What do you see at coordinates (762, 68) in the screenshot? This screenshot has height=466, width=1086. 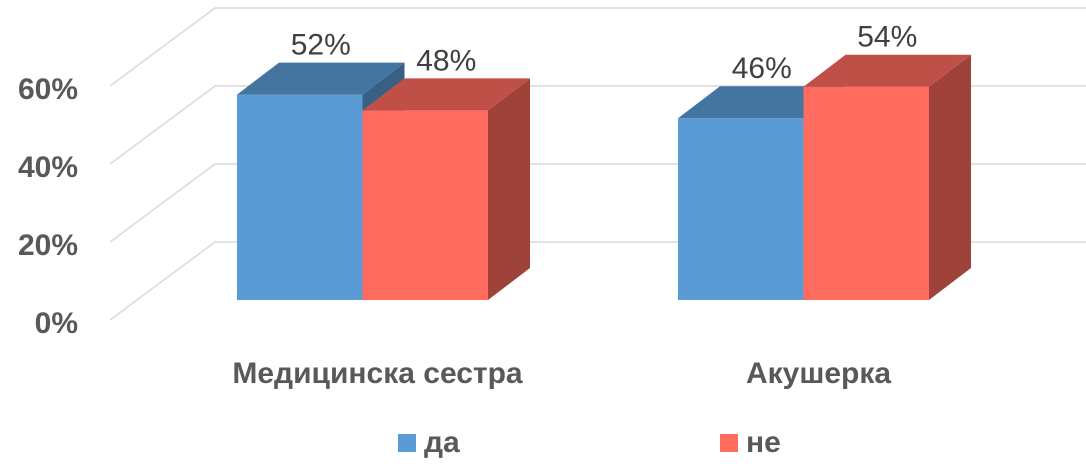 I see `value-label: 46%` at bounding box center [762, 68].